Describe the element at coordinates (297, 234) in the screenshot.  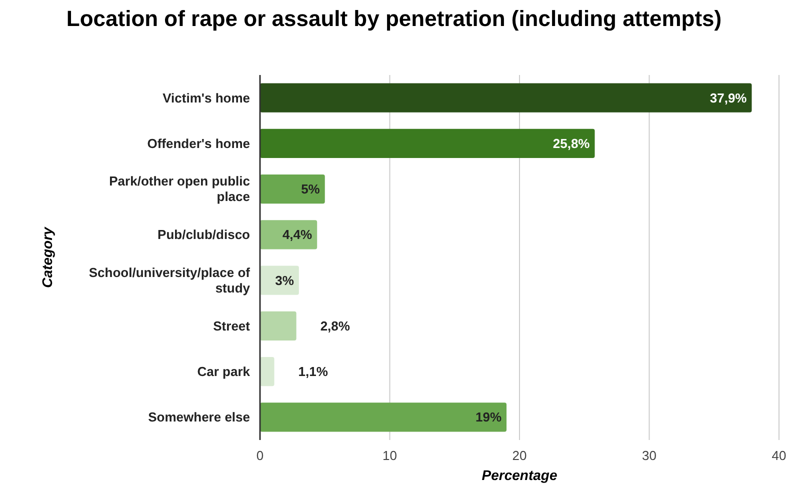
I see `data-label: 4,4%` at that location.